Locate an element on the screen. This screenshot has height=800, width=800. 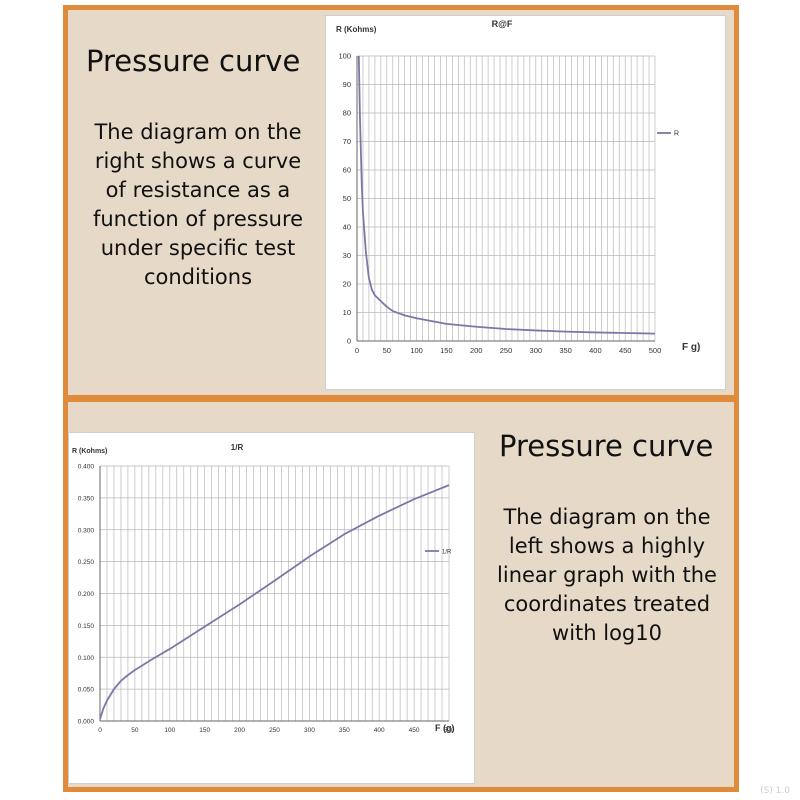
x-axis-label: F (g) is located at coordinates (445, 728).